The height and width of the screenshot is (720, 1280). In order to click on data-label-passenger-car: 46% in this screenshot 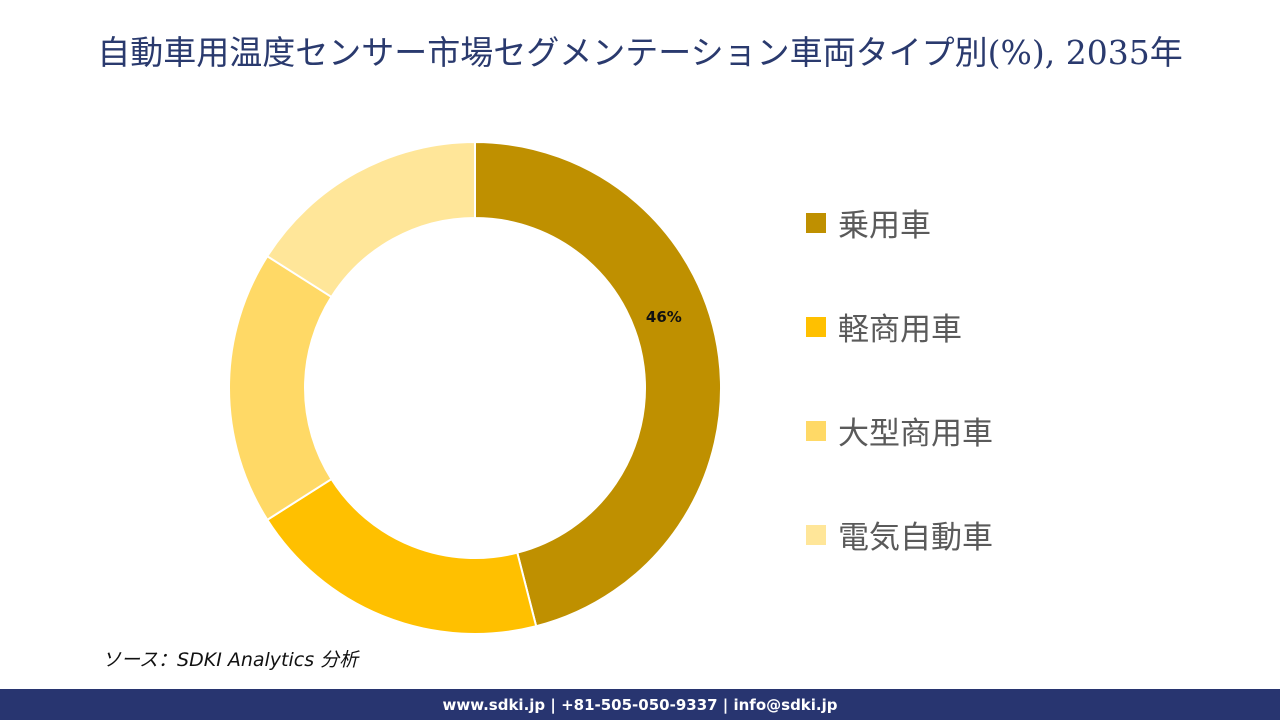, I will do `click(664, 317)`.